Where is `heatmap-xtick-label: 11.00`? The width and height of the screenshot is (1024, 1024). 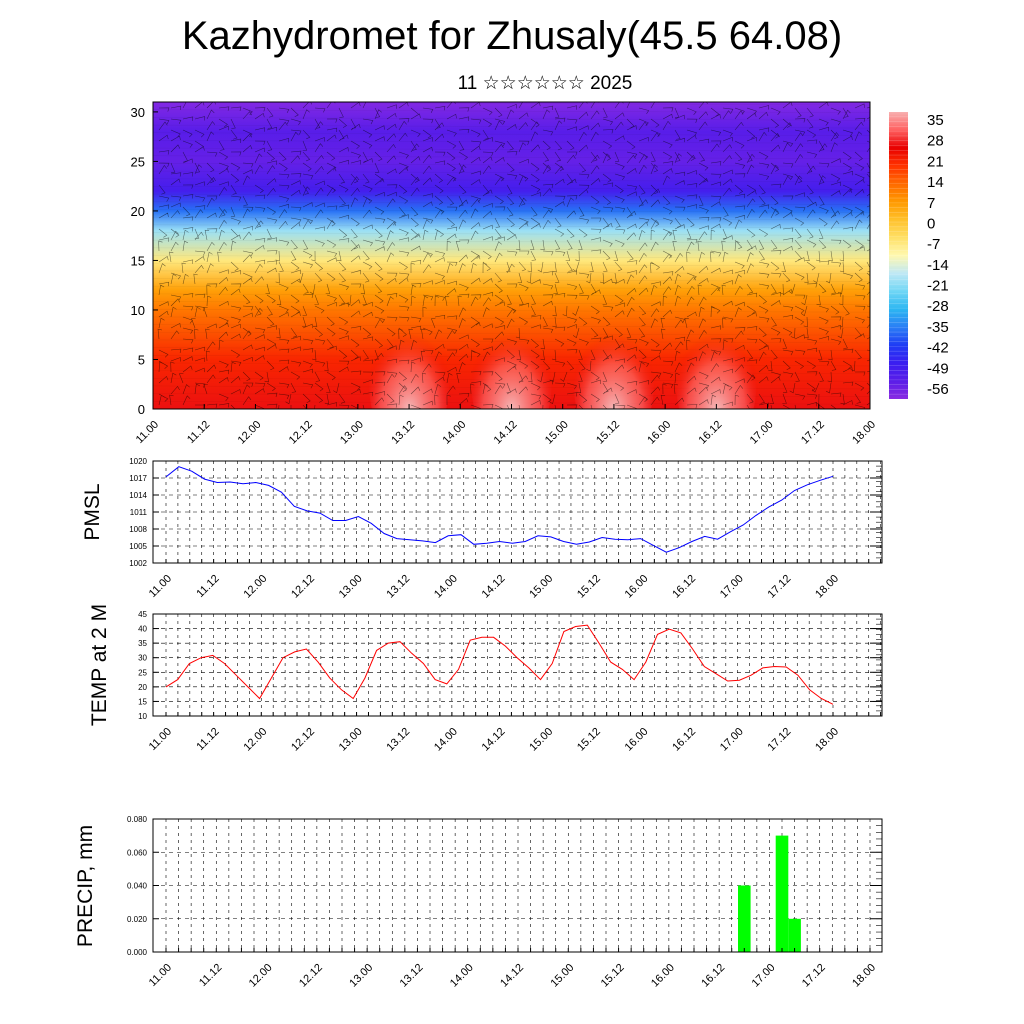 heatmap-xtick-label: 11.00 is located at coordinates (147, 432).